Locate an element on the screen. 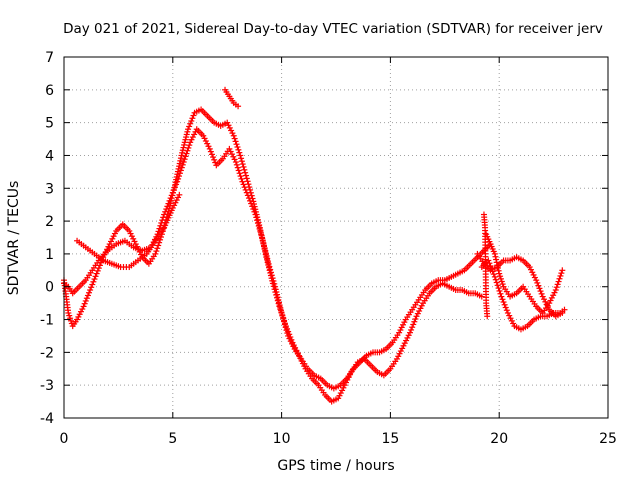 The image size is (640, 480). y-tick-label: 5 is located at coordinates (49, 124).